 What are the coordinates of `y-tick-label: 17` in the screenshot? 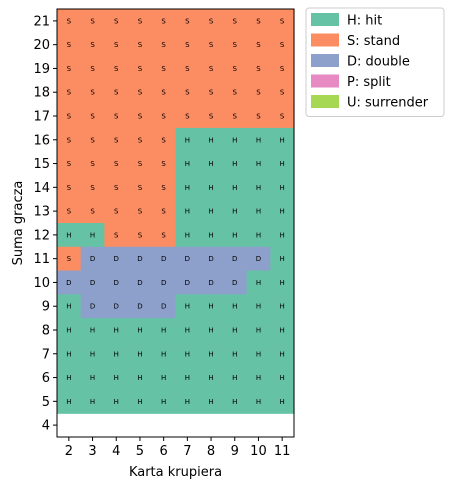 It's located at (41, 117).